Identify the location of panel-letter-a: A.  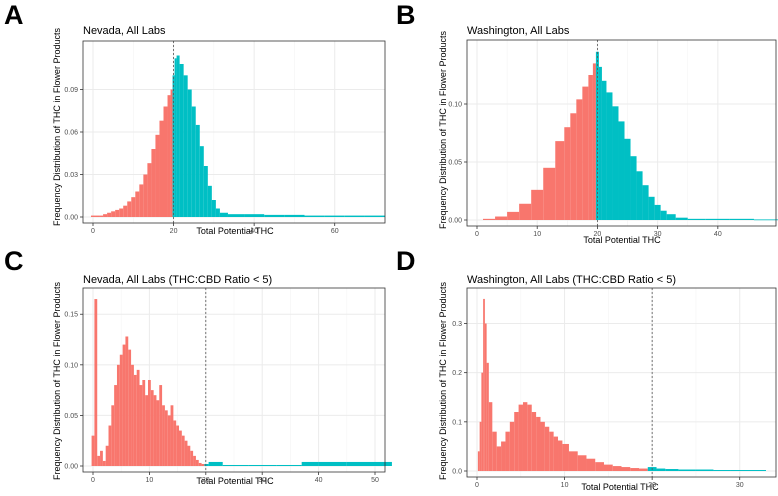
(14, 15).